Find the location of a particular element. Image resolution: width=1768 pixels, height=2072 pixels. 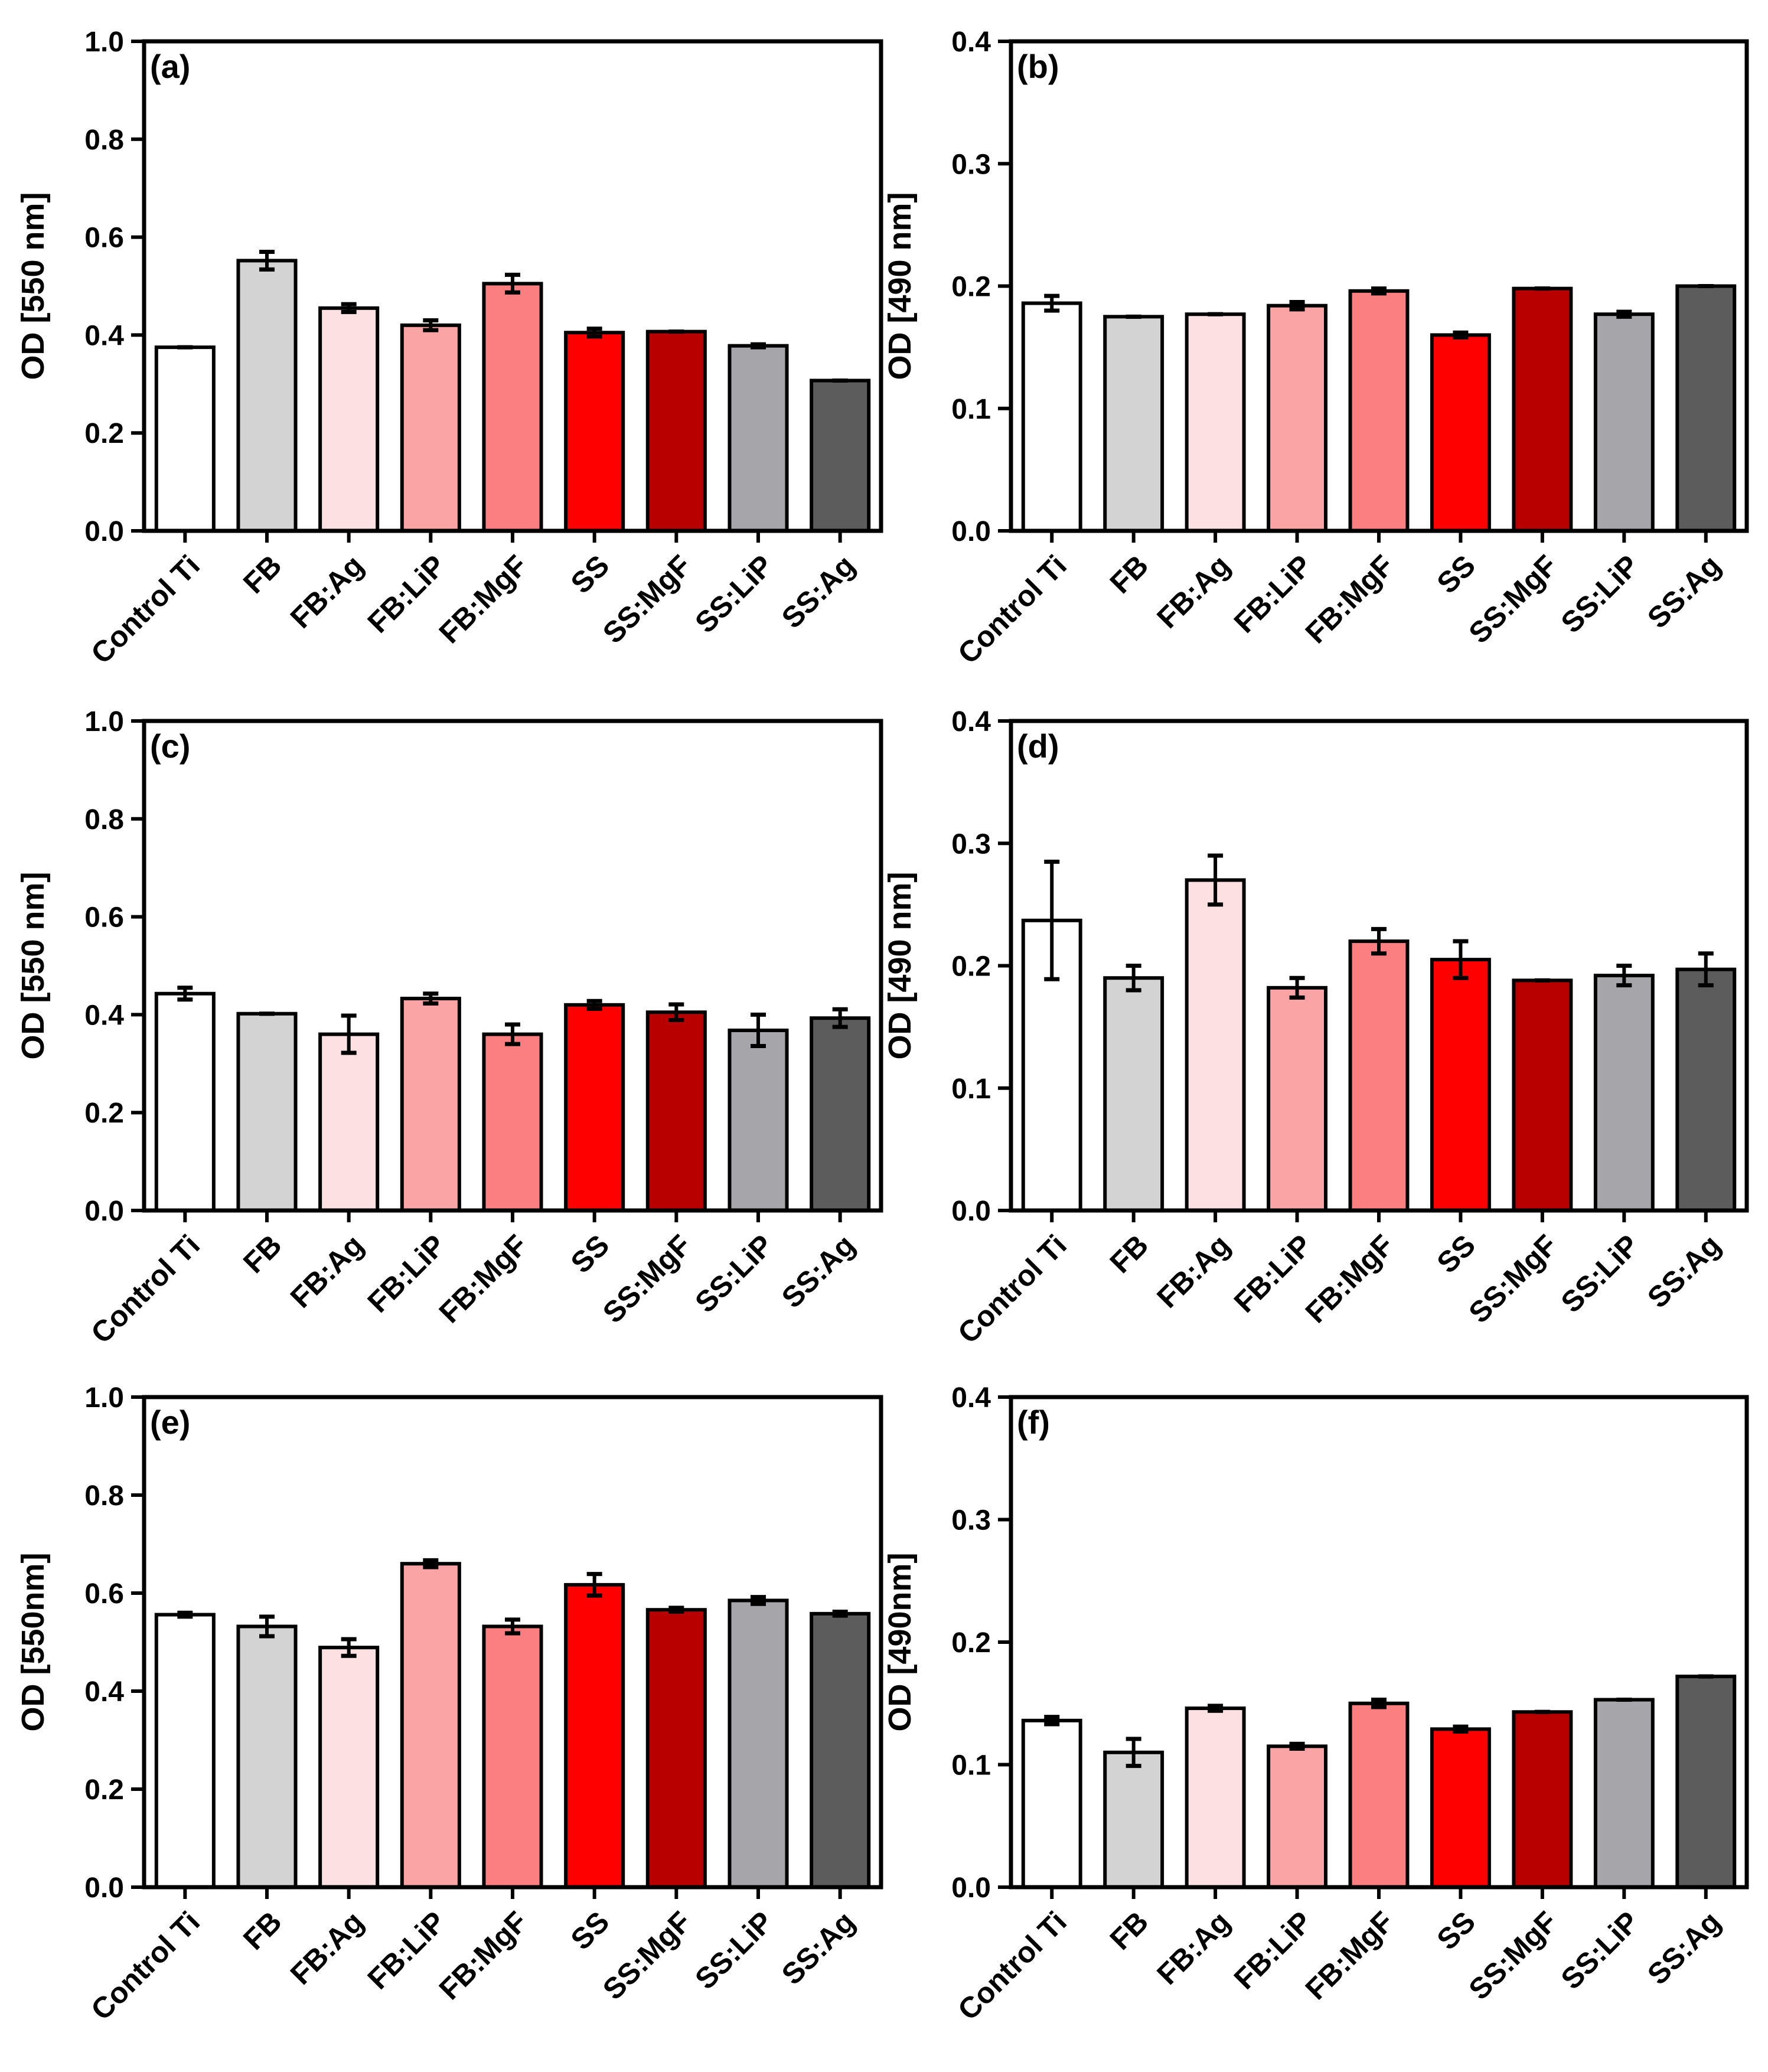

panel-label: (c) is located at coordinates (170, 746).